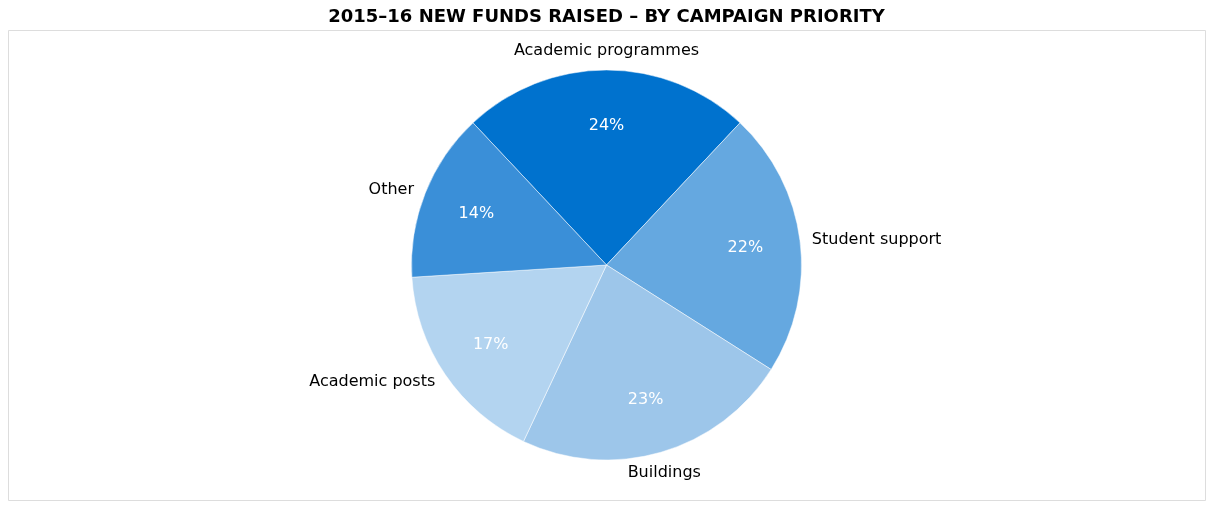 This screenshot has height=524, width=1217. I want to click on data-label: 24%, so click(606, 124).